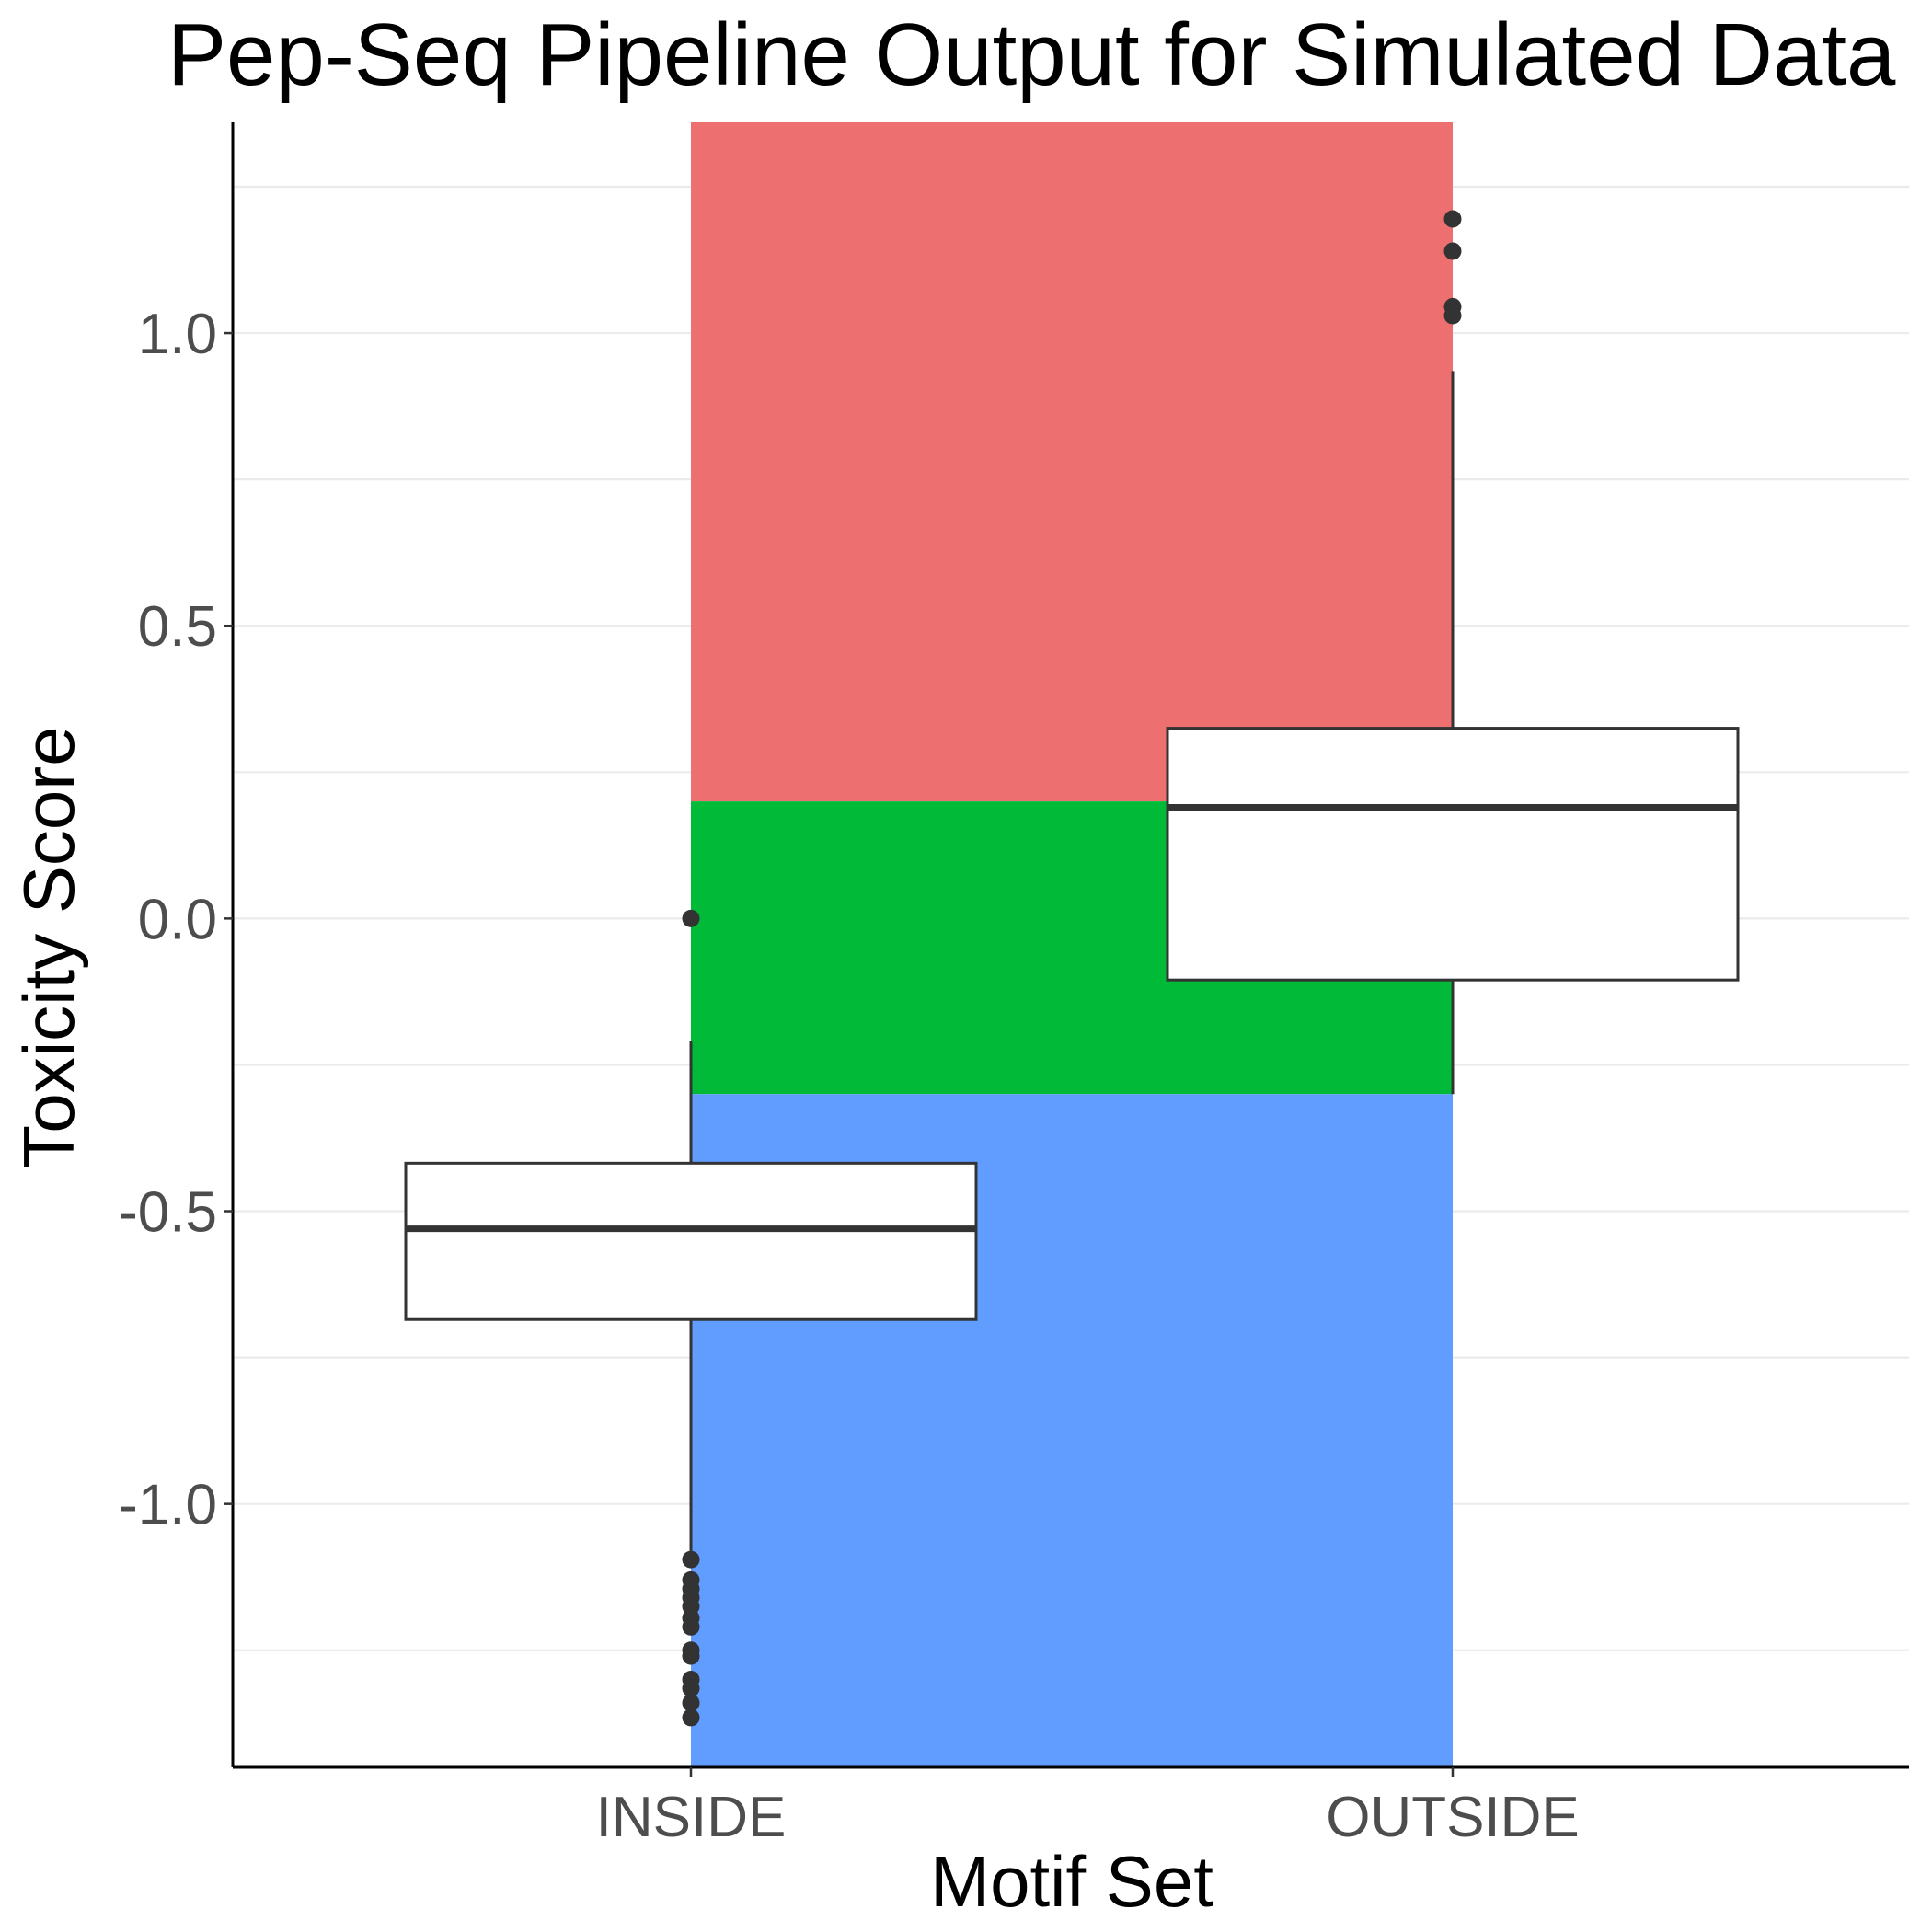 This screenshot has height=1932, width=1932. I want to click on y-tick-label: -1.0, so click(168, 1505).